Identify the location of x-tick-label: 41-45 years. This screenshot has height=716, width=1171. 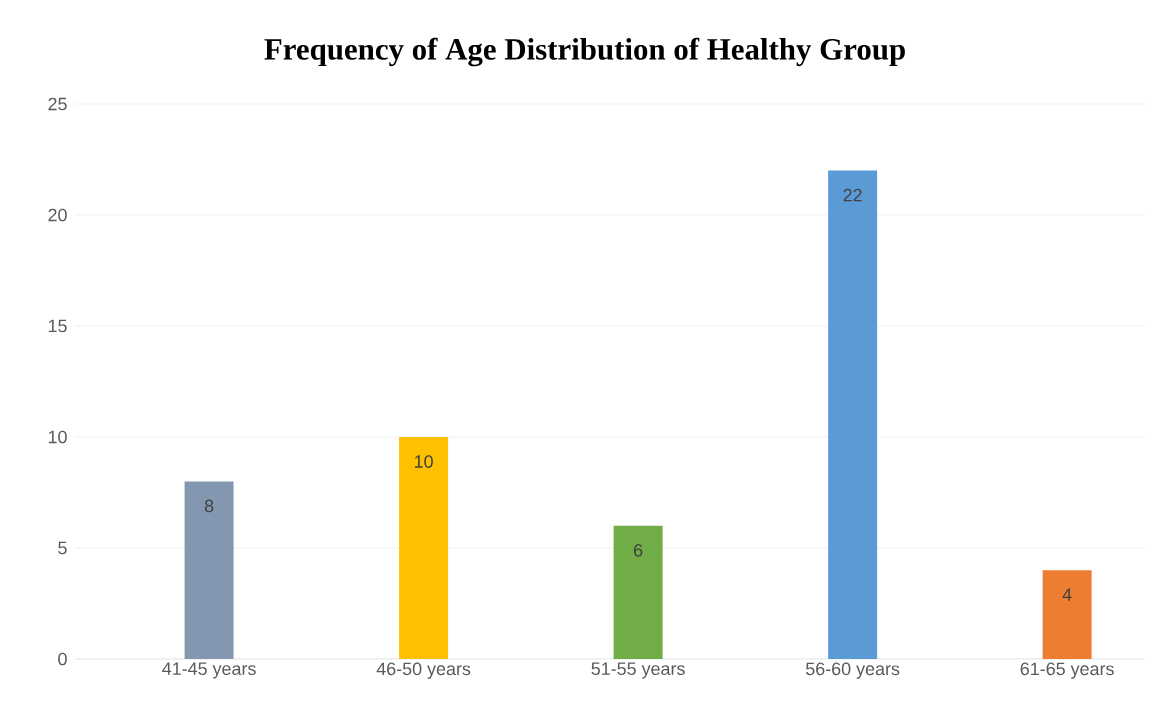
(209, 670).